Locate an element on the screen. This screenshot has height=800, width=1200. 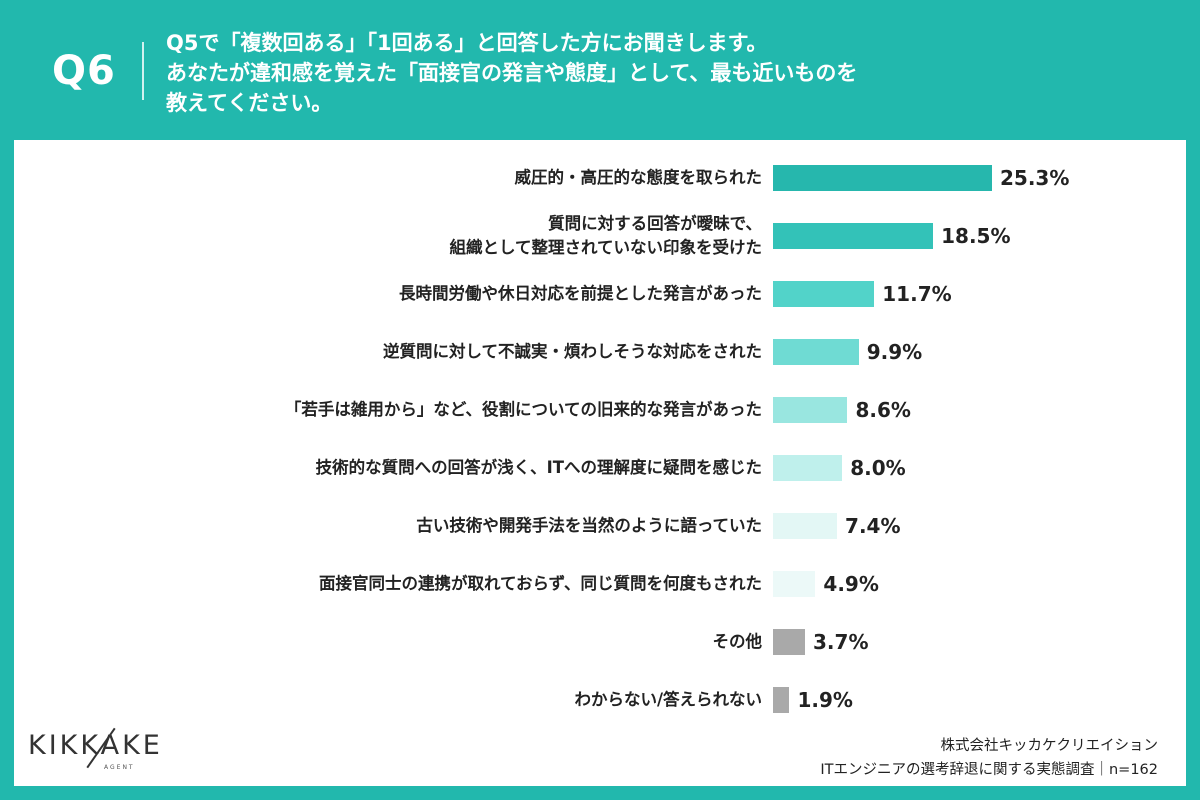
kikkake-logo: KIKKAKE AGENT is located at coordinates (113, 753).